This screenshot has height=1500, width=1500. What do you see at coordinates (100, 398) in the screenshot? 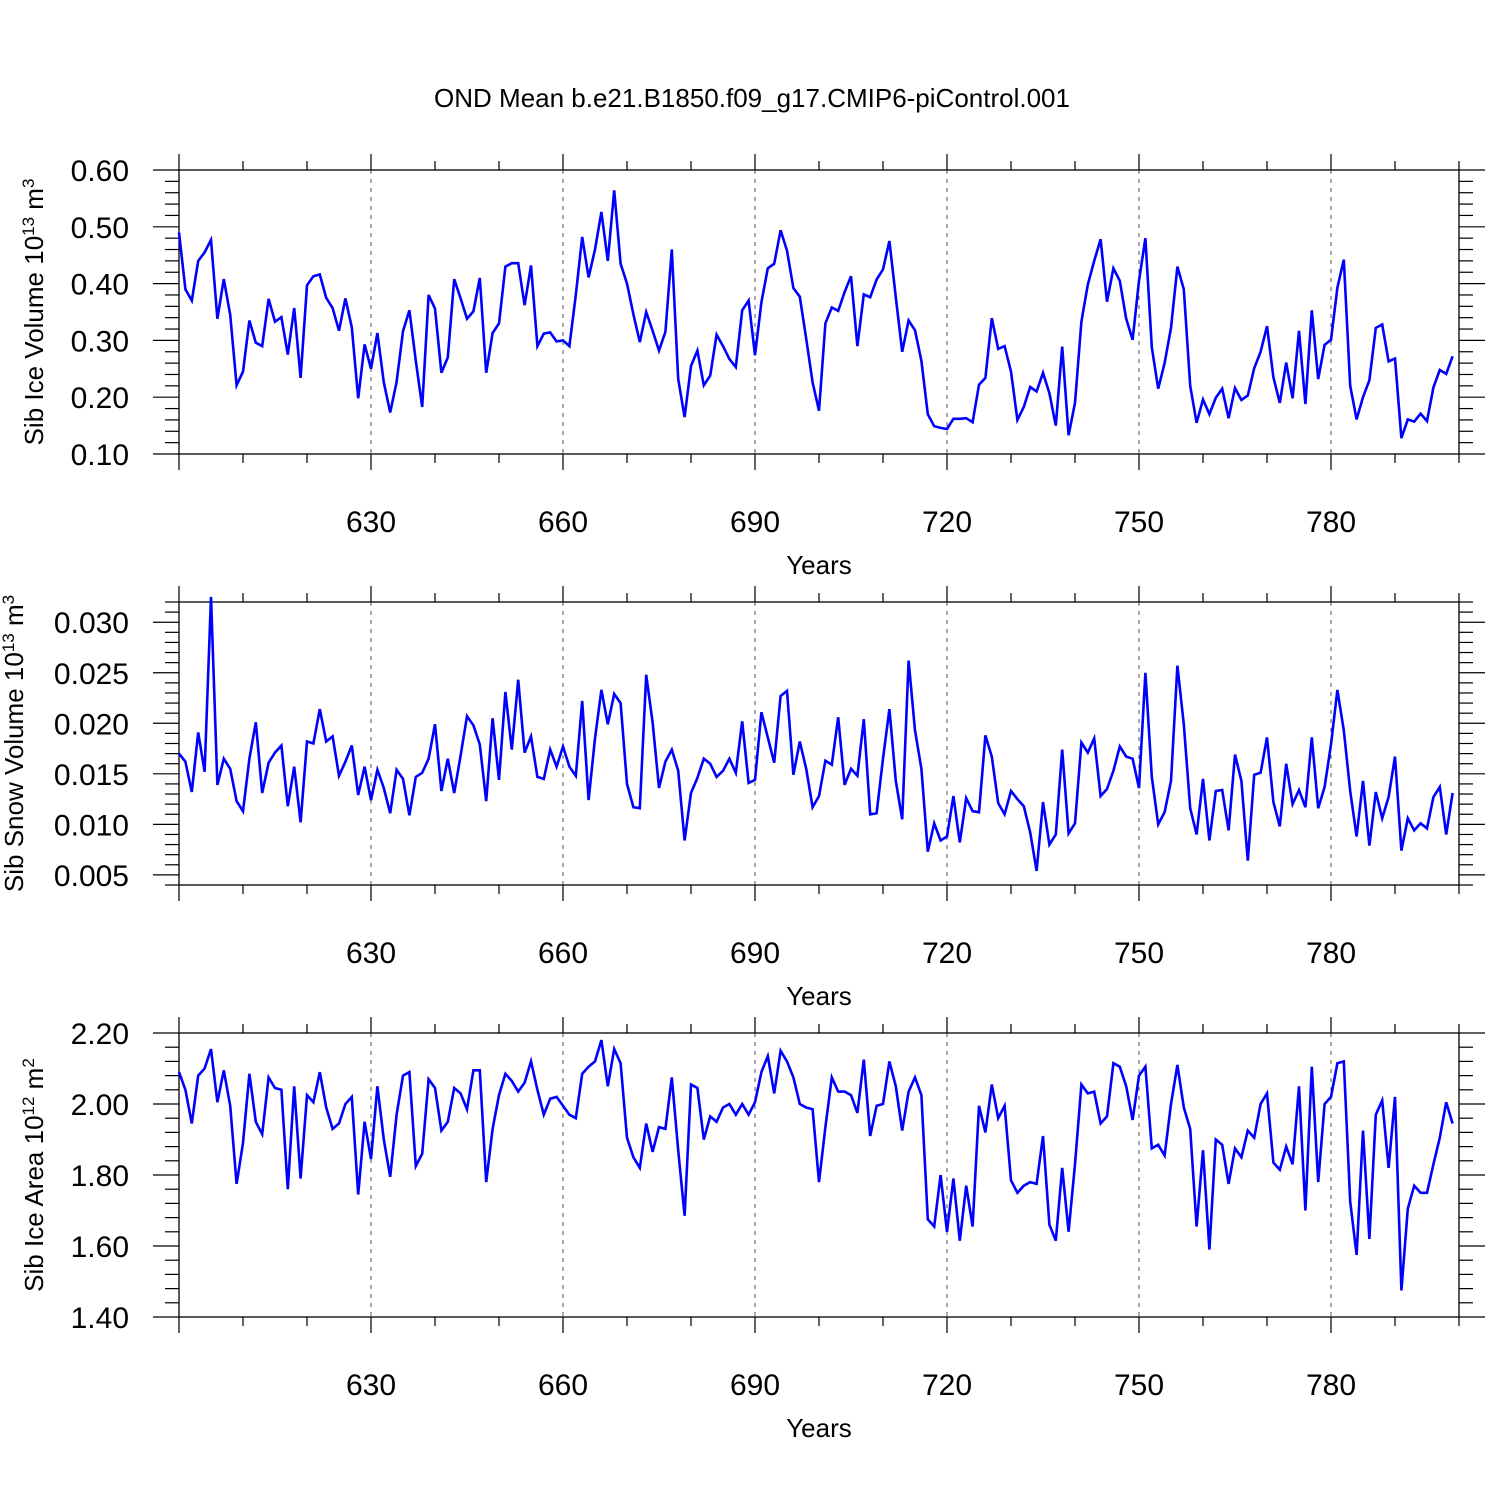
I see `y-tick-label: 0.20` at bounding box center [100, 398].